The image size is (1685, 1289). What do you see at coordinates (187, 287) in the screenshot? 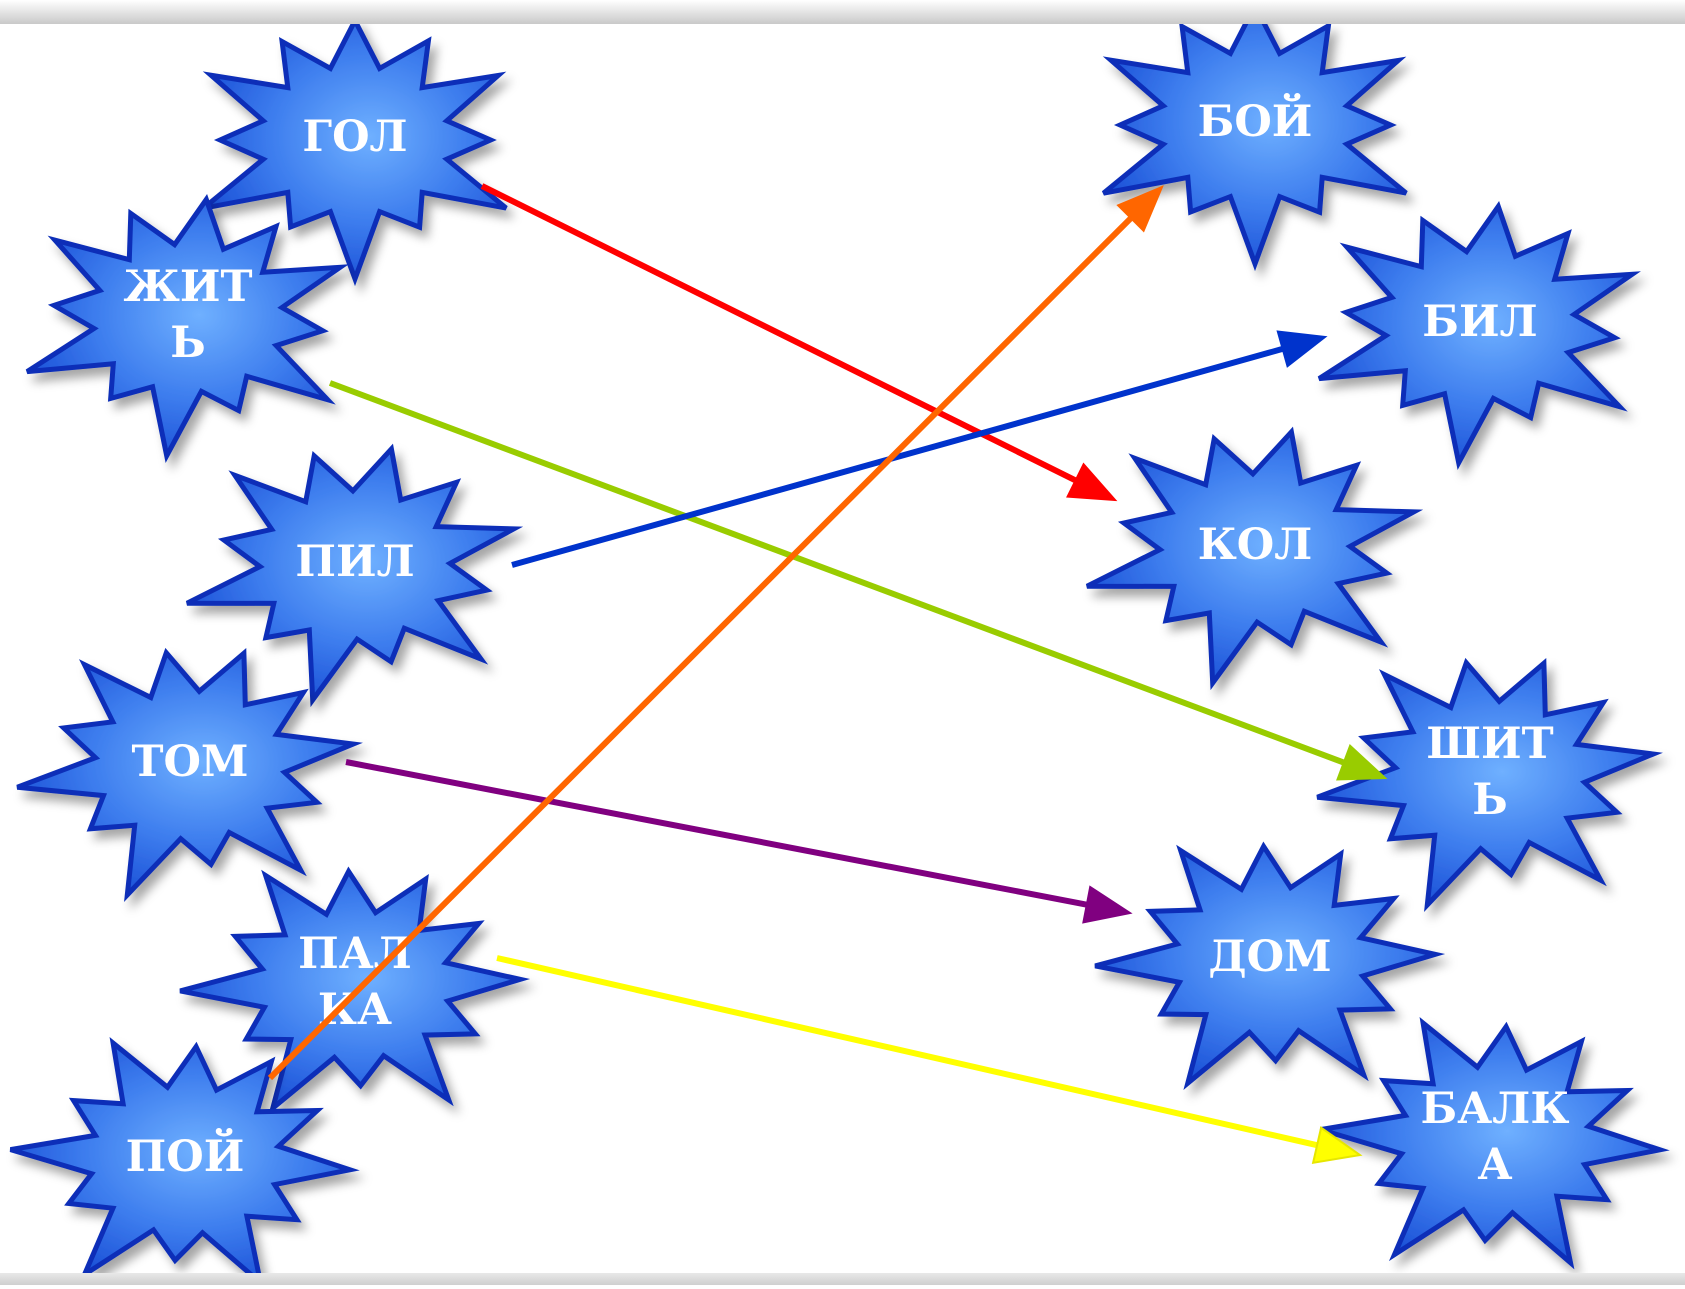
I see `word-label-zhit-line-1: ЖИТ` at bounding box center [187, 287].